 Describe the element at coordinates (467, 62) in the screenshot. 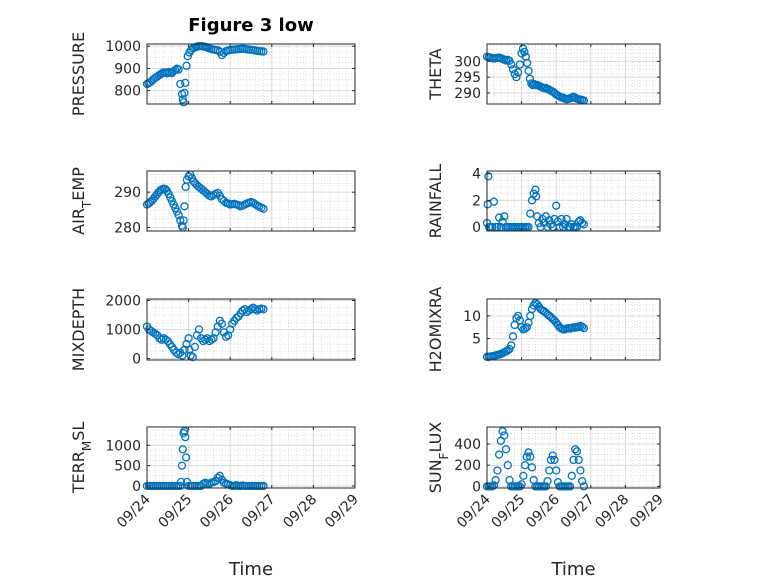

I see `y-tick-label: 300` at that location.